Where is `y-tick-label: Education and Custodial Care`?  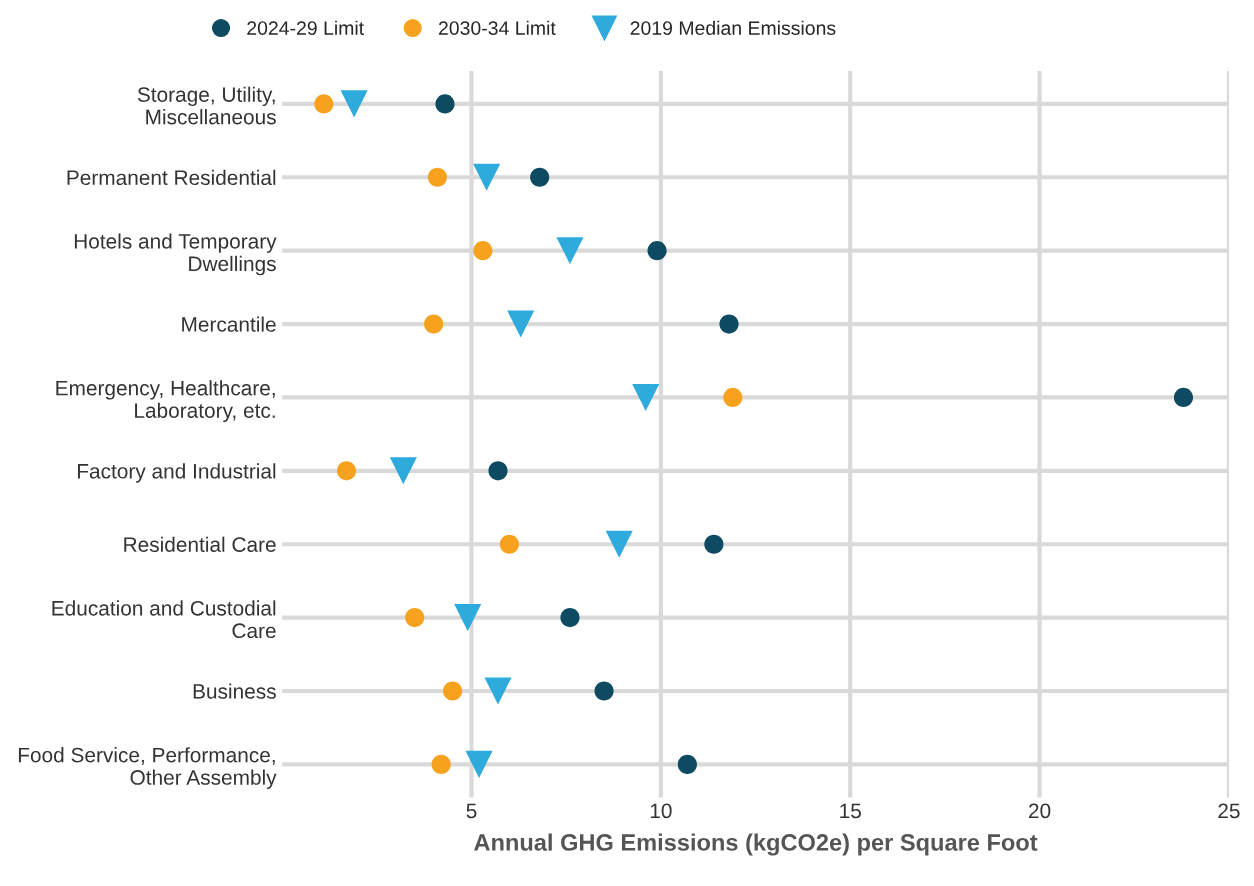
y-tick-label: Education and Custodial Care is located at coordinates (164, 619).